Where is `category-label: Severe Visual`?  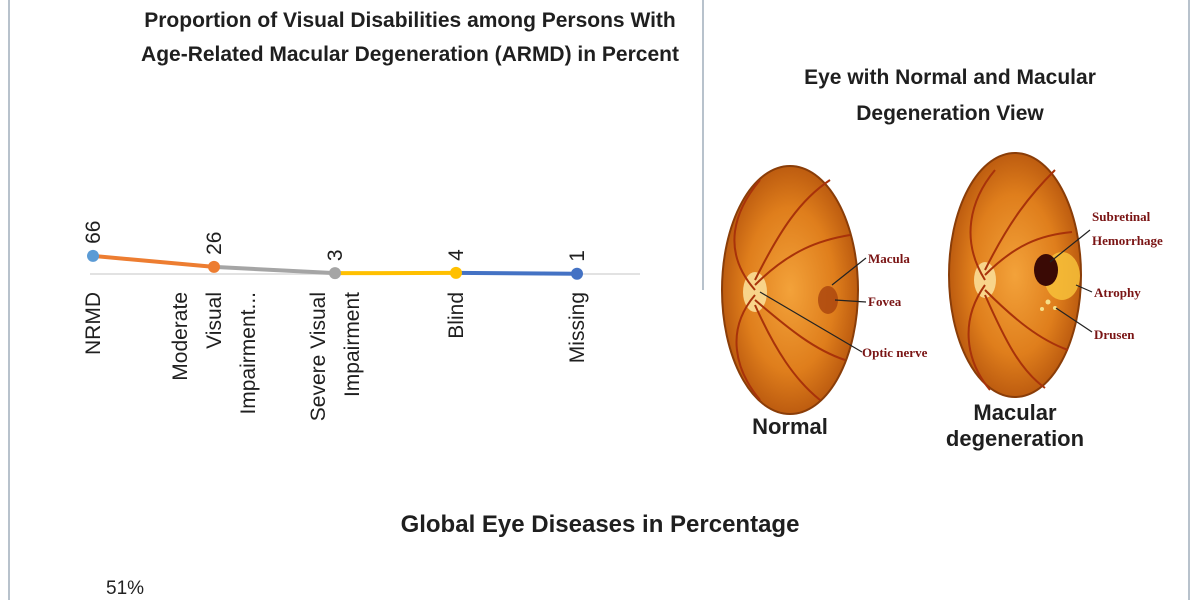 category-label: Severe Visual is located at coordinates (318, 356).